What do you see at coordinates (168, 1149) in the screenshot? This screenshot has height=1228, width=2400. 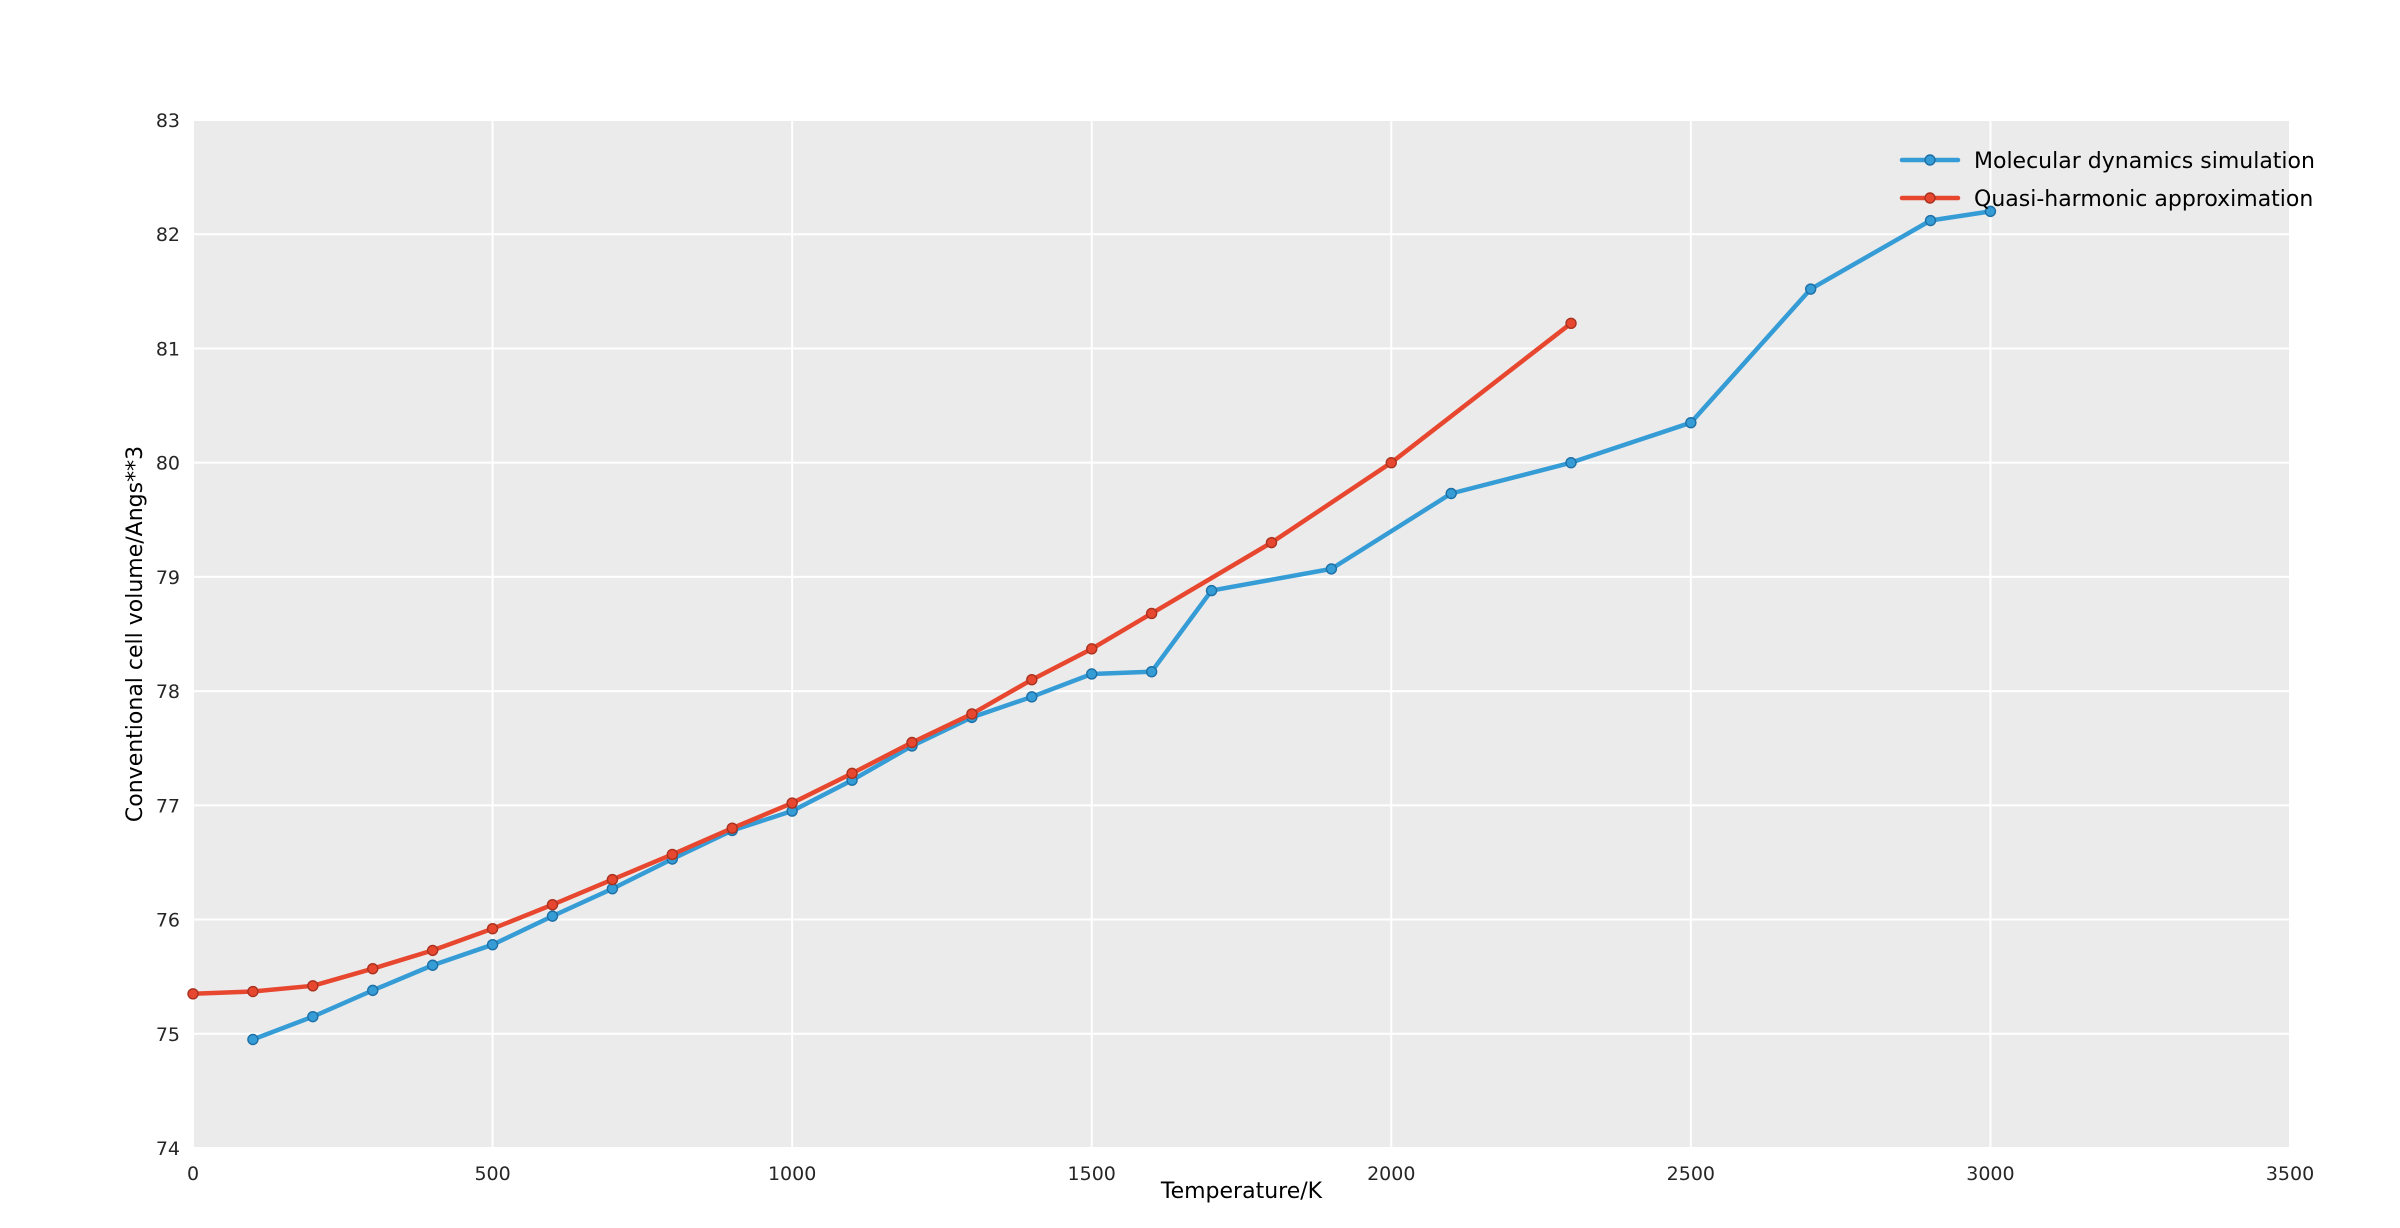 I see `y-tick-label: 74` at bounding box center [168, 1149].